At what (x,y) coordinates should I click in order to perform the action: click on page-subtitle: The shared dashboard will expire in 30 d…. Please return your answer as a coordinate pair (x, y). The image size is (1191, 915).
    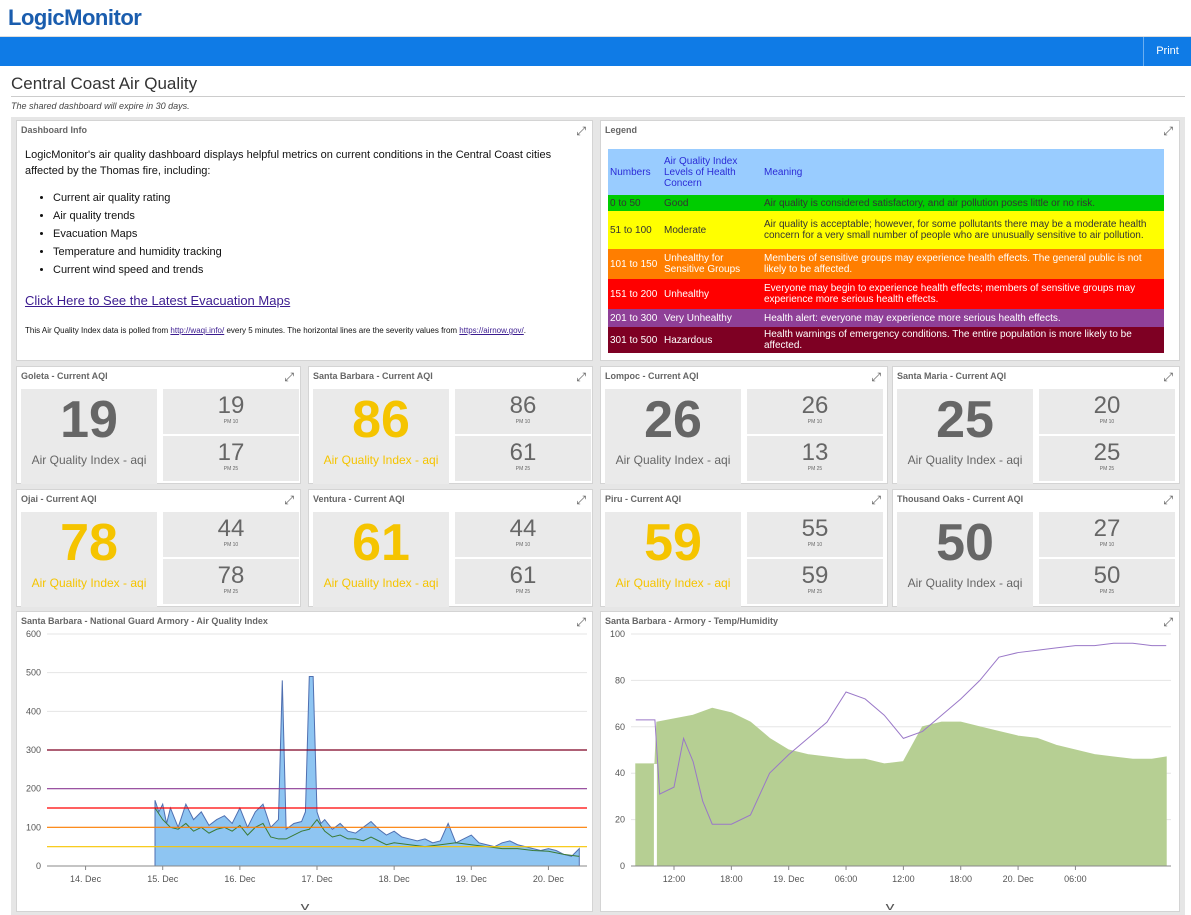
    Looking at the image, I should click on (100, 106).